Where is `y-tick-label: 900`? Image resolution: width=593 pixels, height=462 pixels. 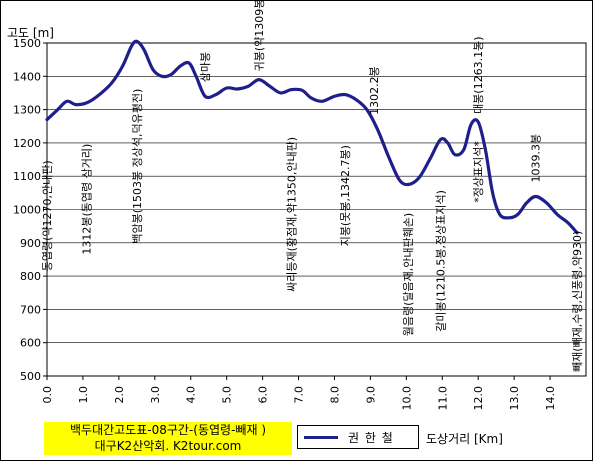
y-tick-label: 900 is located at coordinates (30, 243).